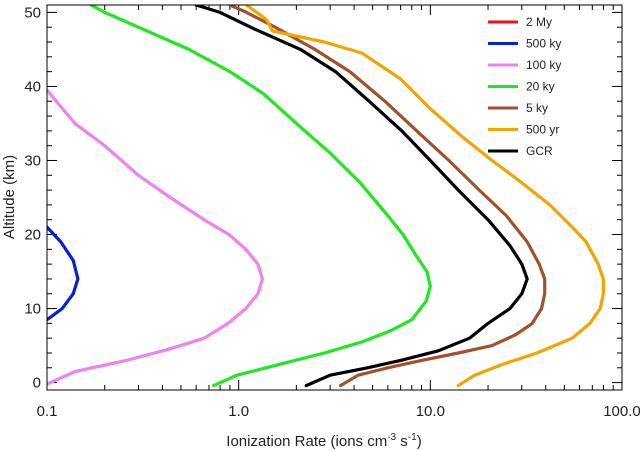 The image size is (640, 451). I want to click on y-tick-label: 0, so click(37, 383).